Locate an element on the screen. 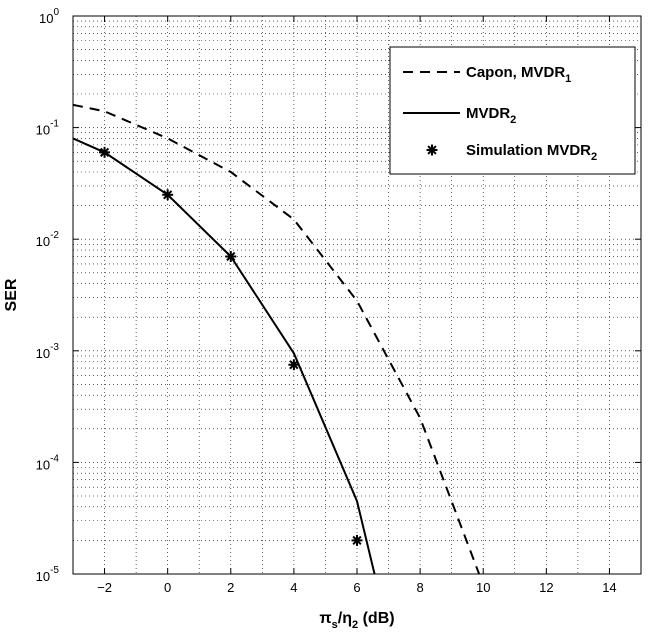 Image resolution: width=653 pixels, height=637 pixels. x-tick-label: 14 is located at coordinates (609, 587).